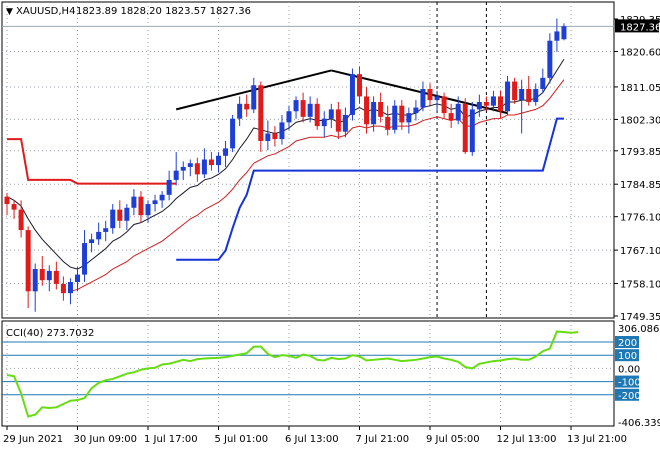 Image resolution: width=660 pixels, height=454 pixels. Describe the element at coordinates (9, 12) in the screenshot. I see `header-marker: ▼` at that location.